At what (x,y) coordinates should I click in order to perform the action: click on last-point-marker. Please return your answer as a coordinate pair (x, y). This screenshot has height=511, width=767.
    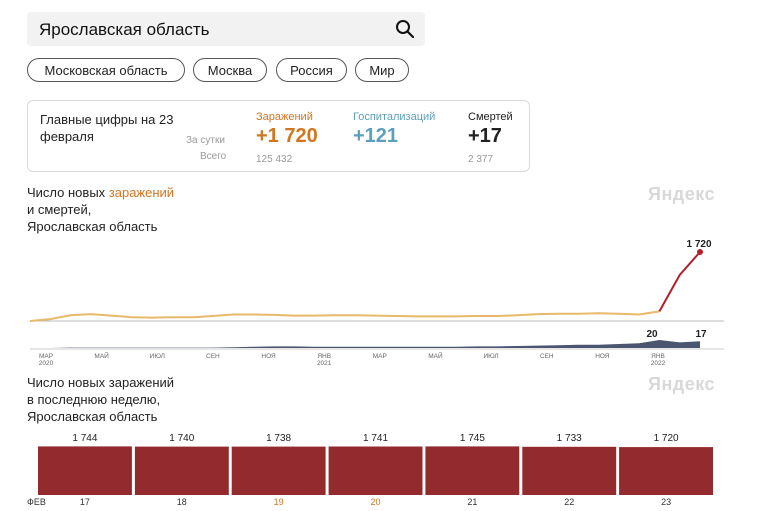
    Looking at the image, I should click on (700, 252).